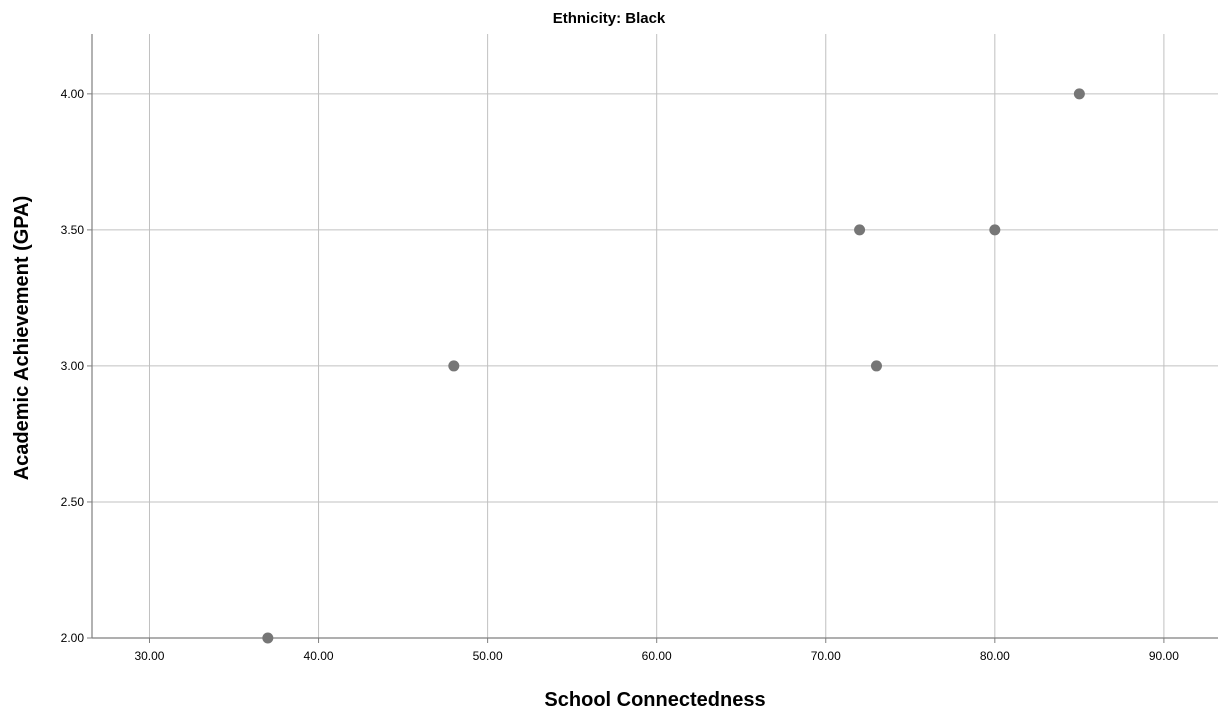 The image size is (1221, 710). I want to click on y-tick-label: 3.50, so click(73, 230).